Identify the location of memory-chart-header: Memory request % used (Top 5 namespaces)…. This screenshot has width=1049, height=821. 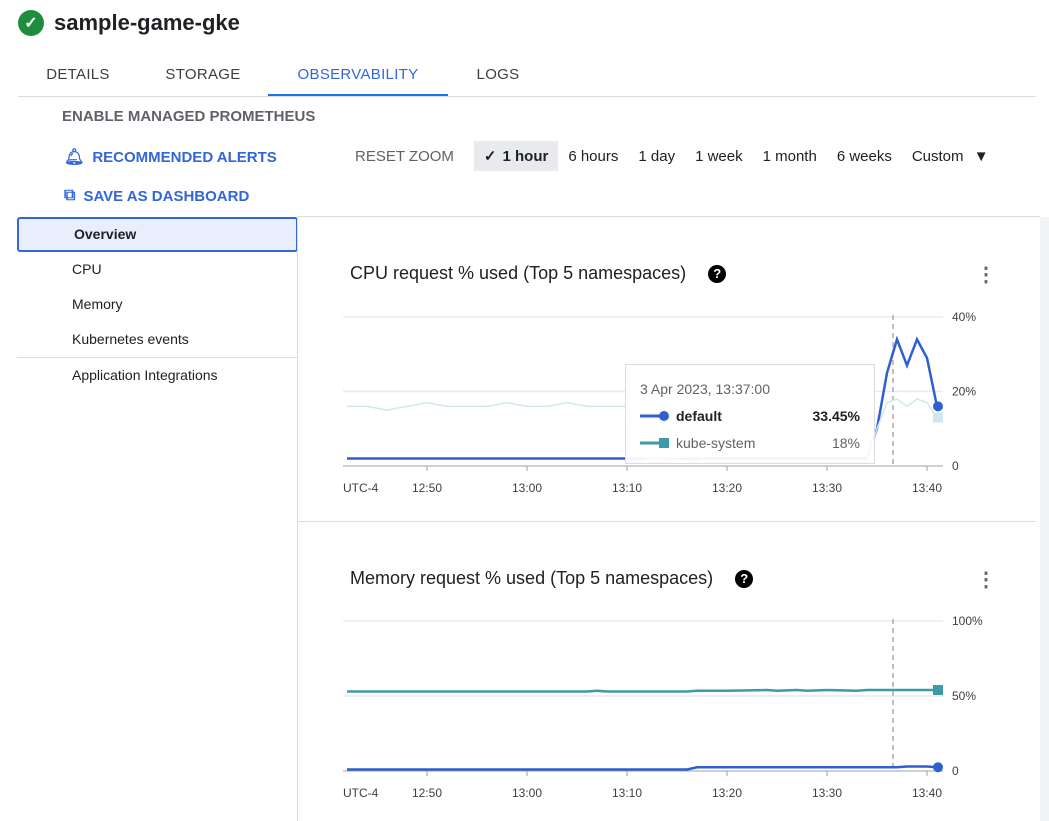
(552, 578).